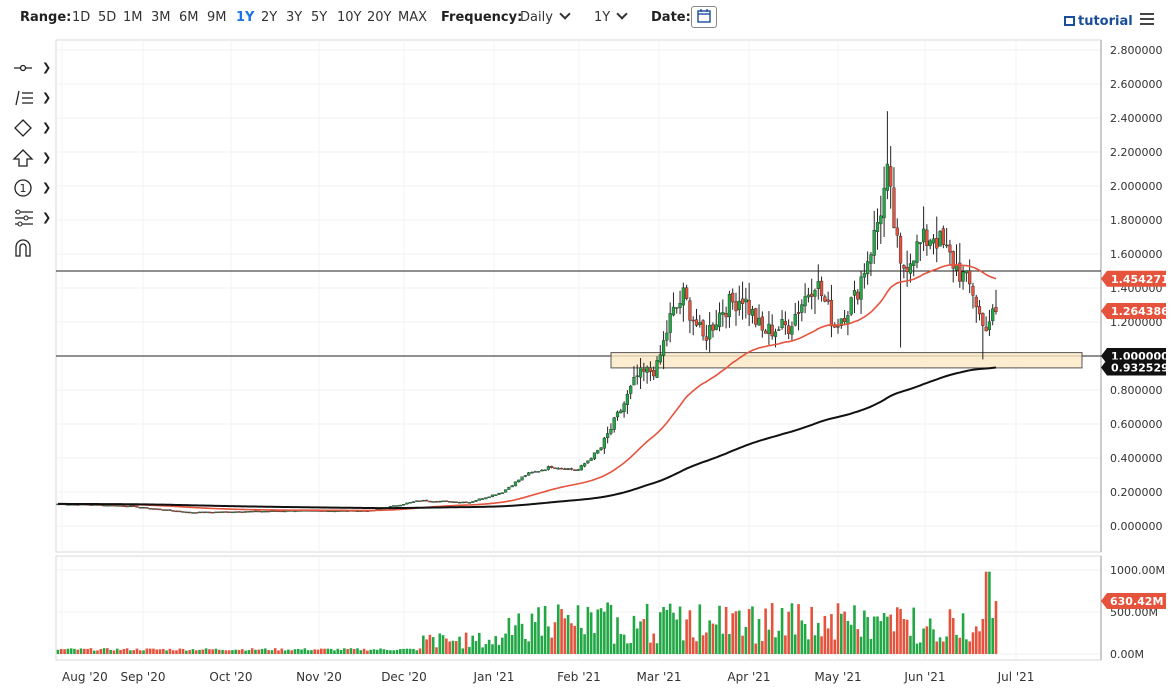 The image size is (1176, 691). What do you see at coordinates (32, 129) in the screenshot?
I see `shapes-tool: ❯` at bounding box center [32, 129].